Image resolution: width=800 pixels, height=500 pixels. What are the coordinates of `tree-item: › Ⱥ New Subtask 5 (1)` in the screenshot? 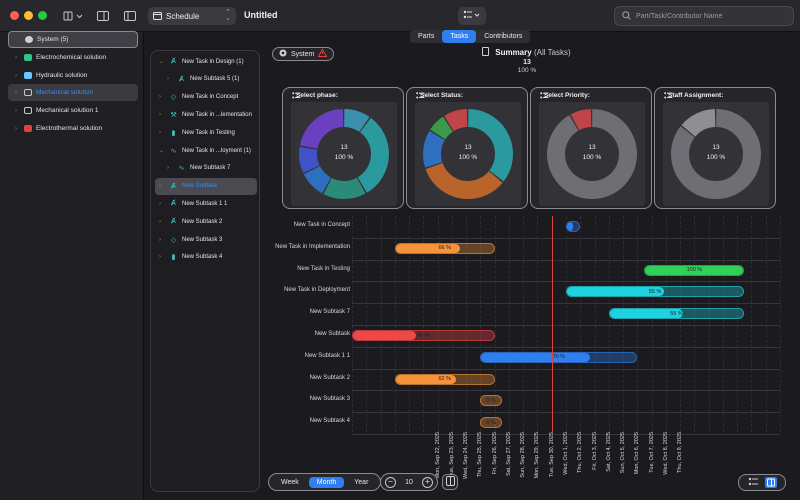 It's located at (206, 79).